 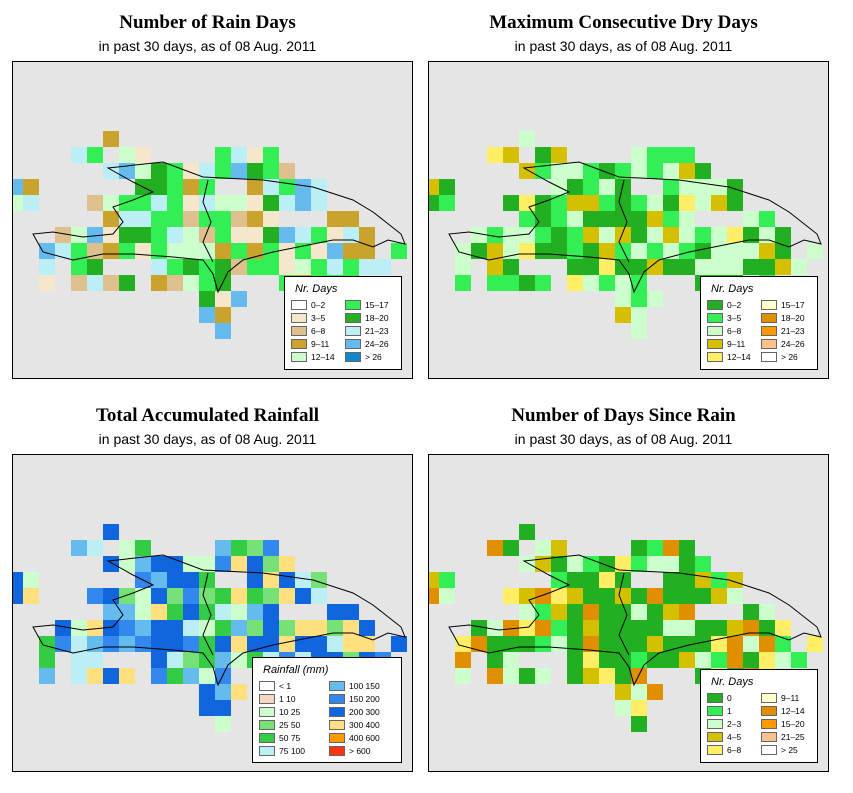 I want to click on legend-item: < 1, so click(x=292, y=686).